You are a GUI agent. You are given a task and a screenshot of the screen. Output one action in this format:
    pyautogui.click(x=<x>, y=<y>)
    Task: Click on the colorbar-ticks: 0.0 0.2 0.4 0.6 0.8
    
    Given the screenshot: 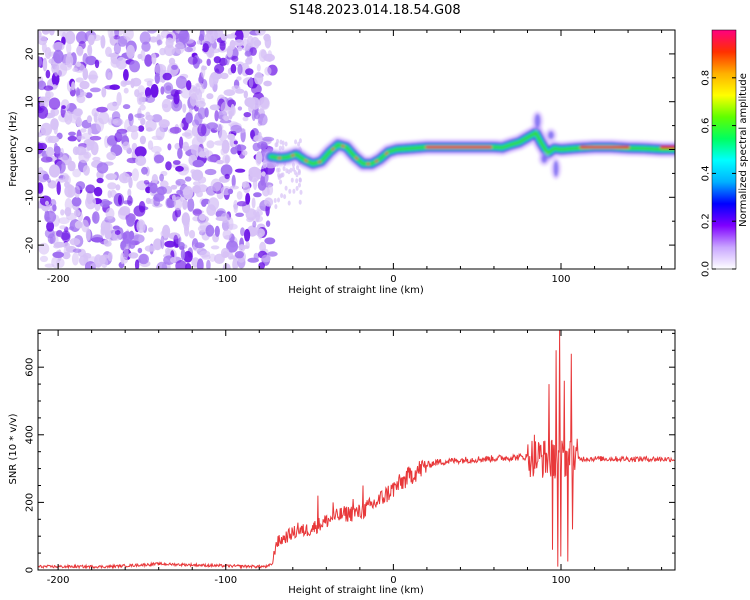 What is the action you would take?
    pyautogui.click(x=718, y=173)
    